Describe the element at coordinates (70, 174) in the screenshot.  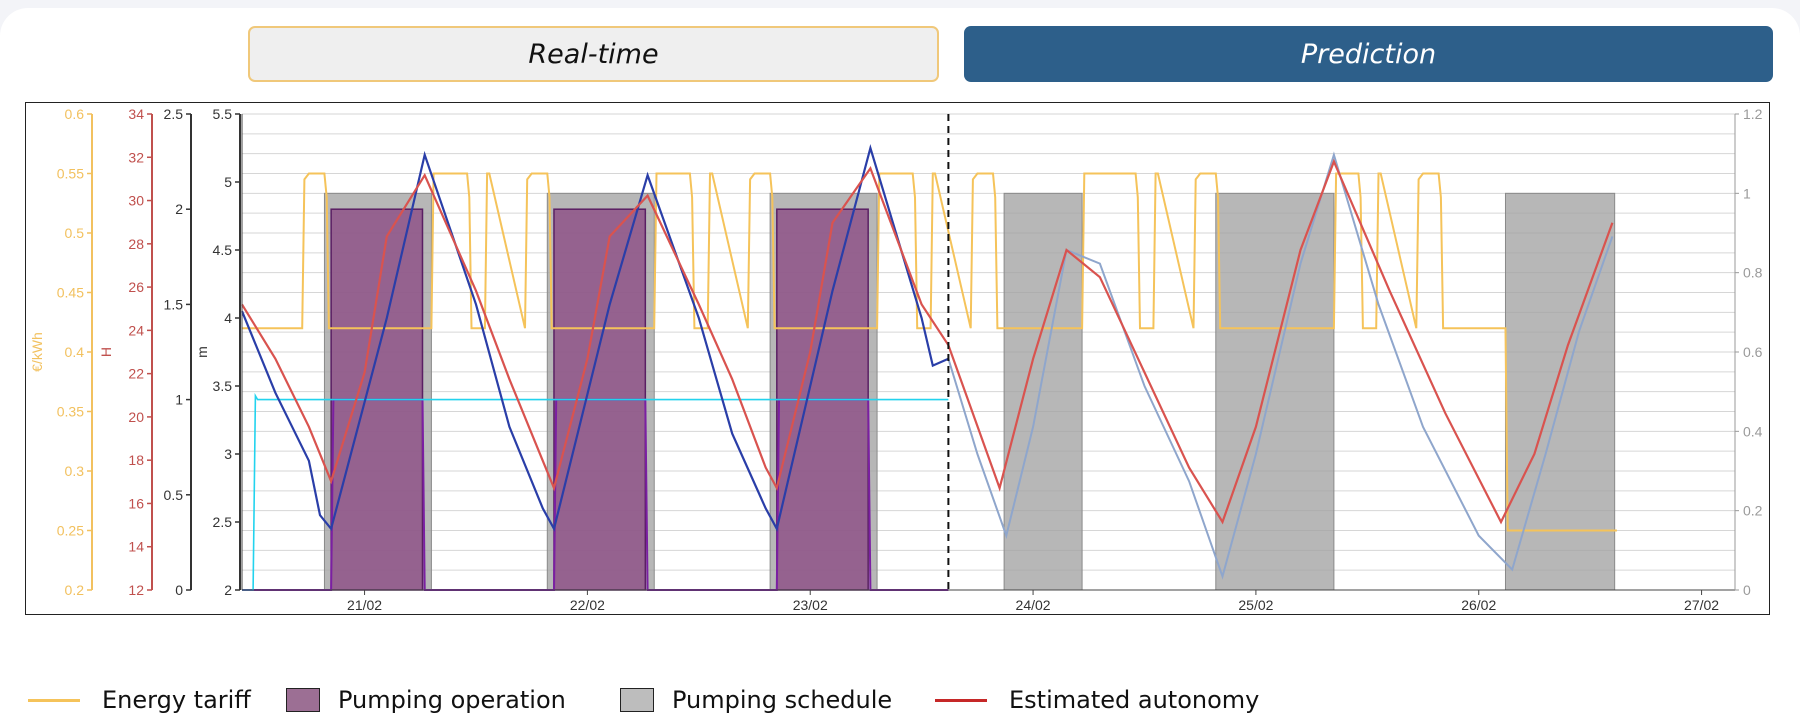
I see `tariff-tick-label: 0.55` at that location.